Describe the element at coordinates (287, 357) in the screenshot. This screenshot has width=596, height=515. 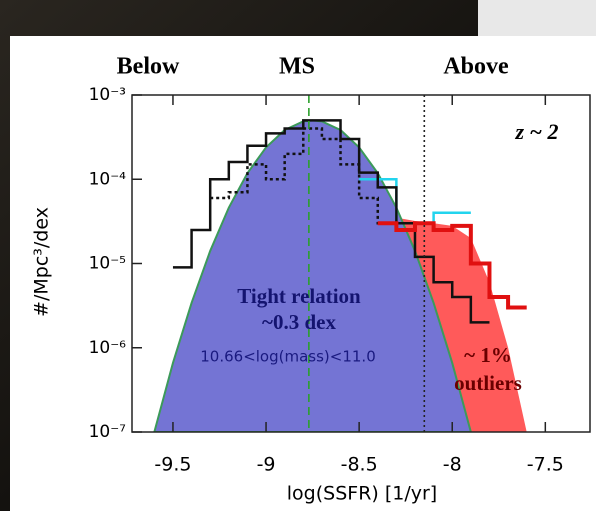
I see `mass-range: 10.66<log(mass)<11.0` at that location.